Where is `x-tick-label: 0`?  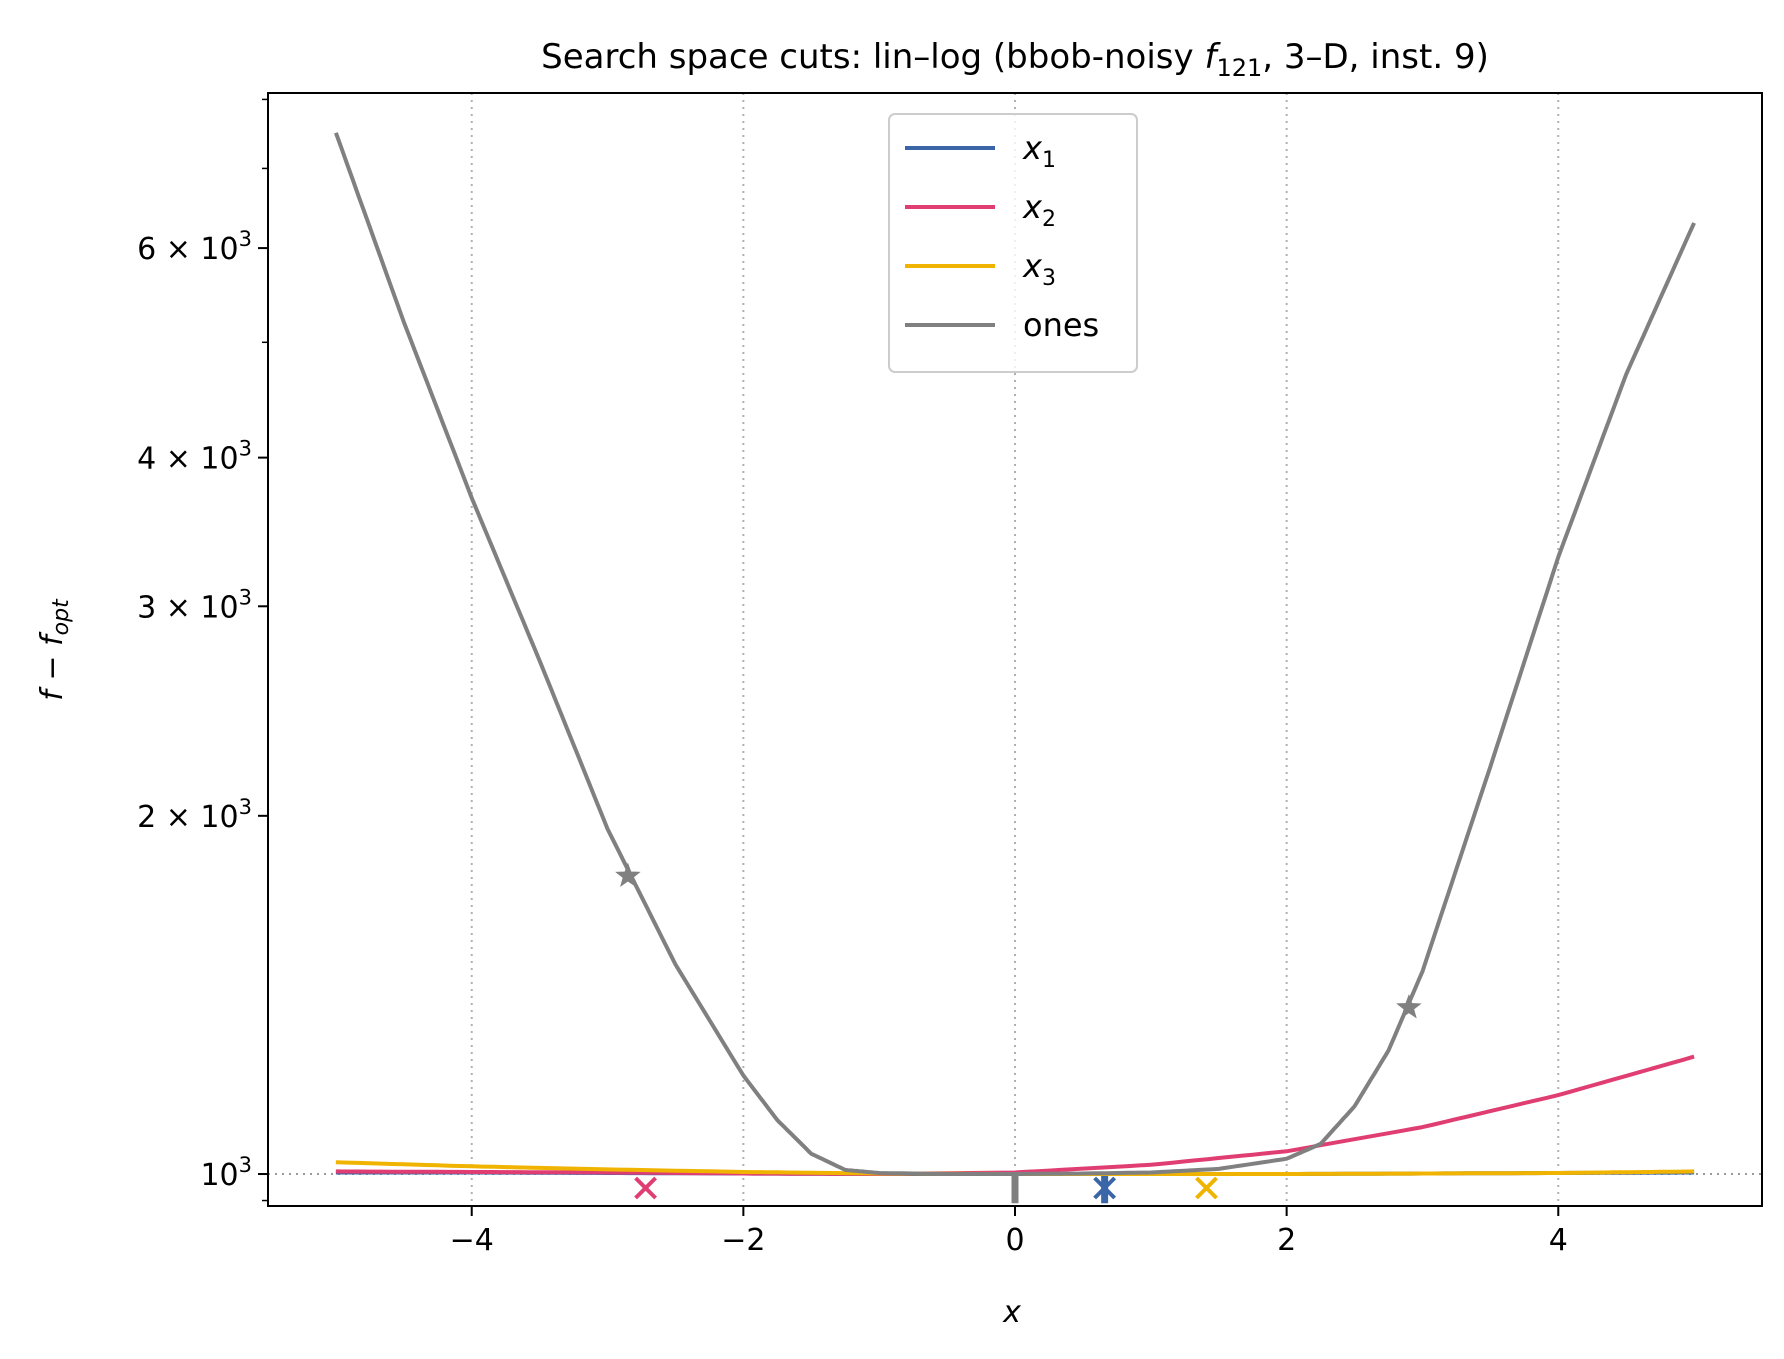
x-tick-label: 0 is located at coordinates (1014, 1240).